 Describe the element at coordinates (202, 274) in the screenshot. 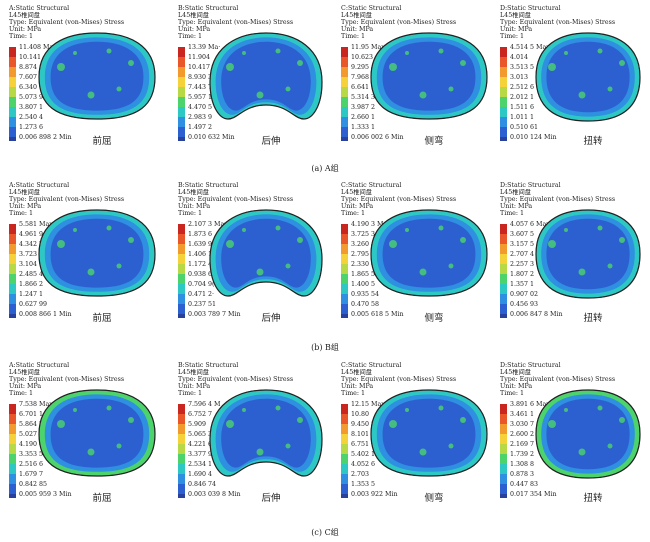

I see `legend-value: 0.938 69` at that location.